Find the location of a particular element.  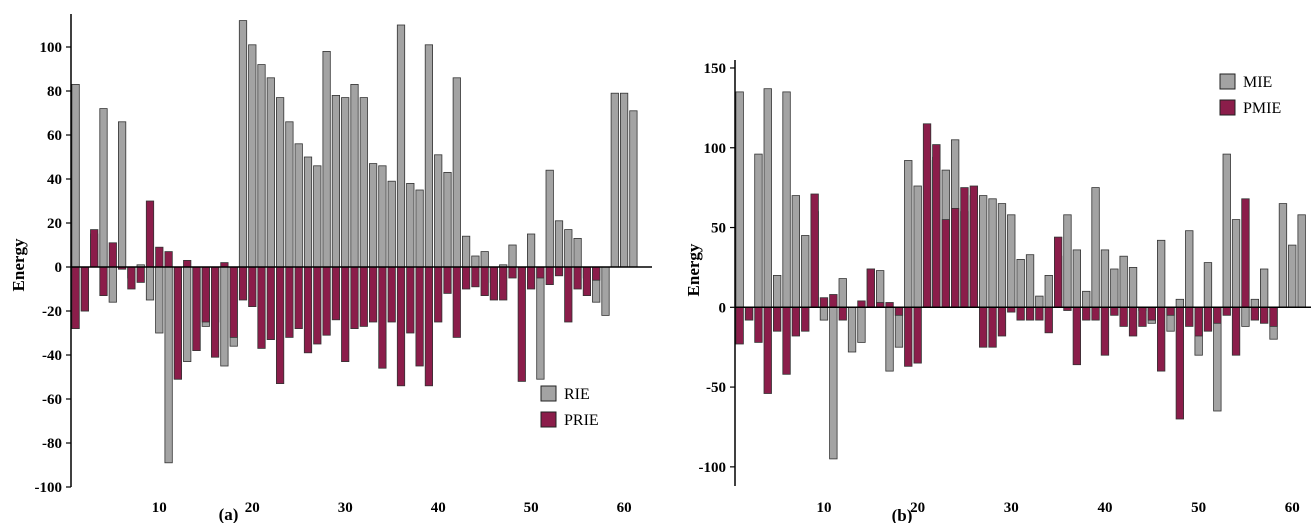

legend-swatch-pmie is located at coordinates (1227, 107).